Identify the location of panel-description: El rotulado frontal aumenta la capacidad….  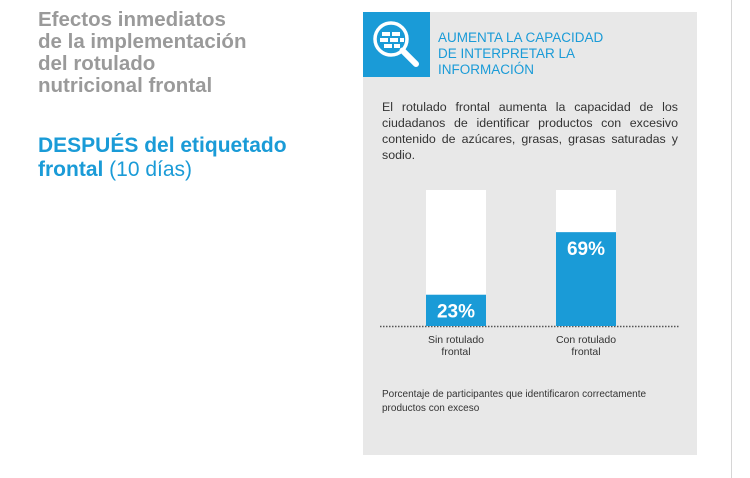
(530, 131).